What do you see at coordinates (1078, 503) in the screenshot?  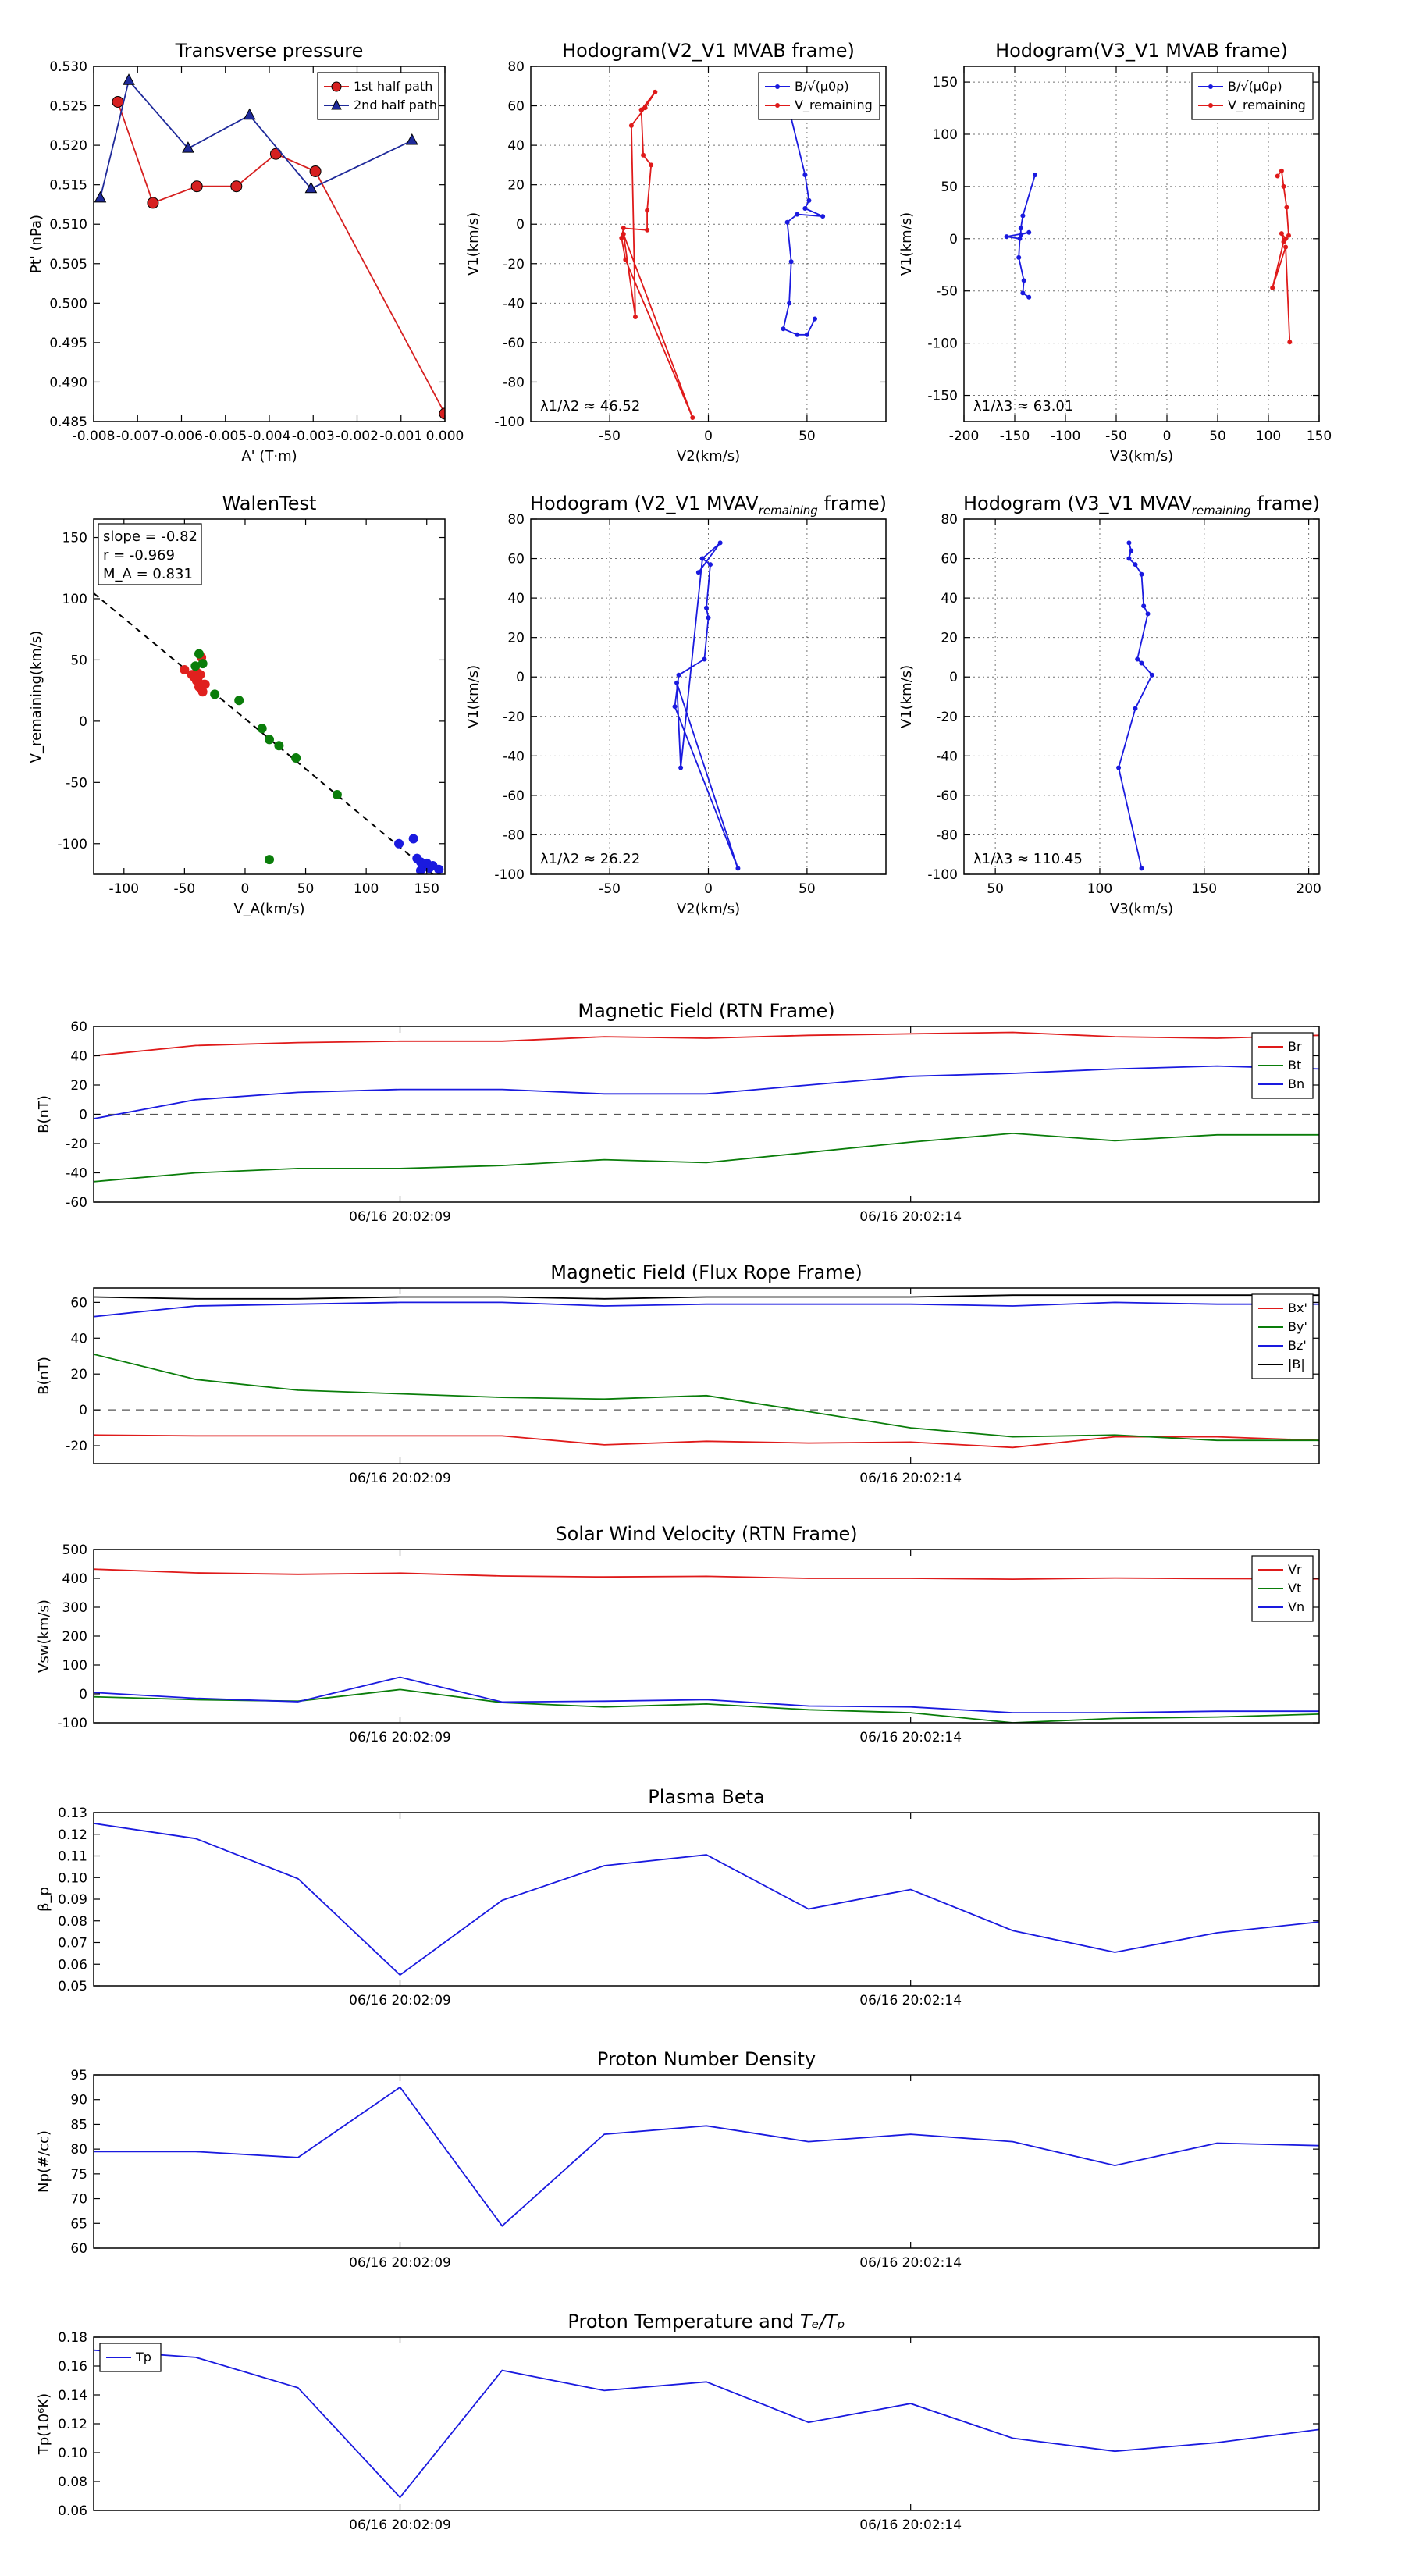 I see `title-text: Hodogram (V3_V1 MVAV` at bounding box center [1078, 503].